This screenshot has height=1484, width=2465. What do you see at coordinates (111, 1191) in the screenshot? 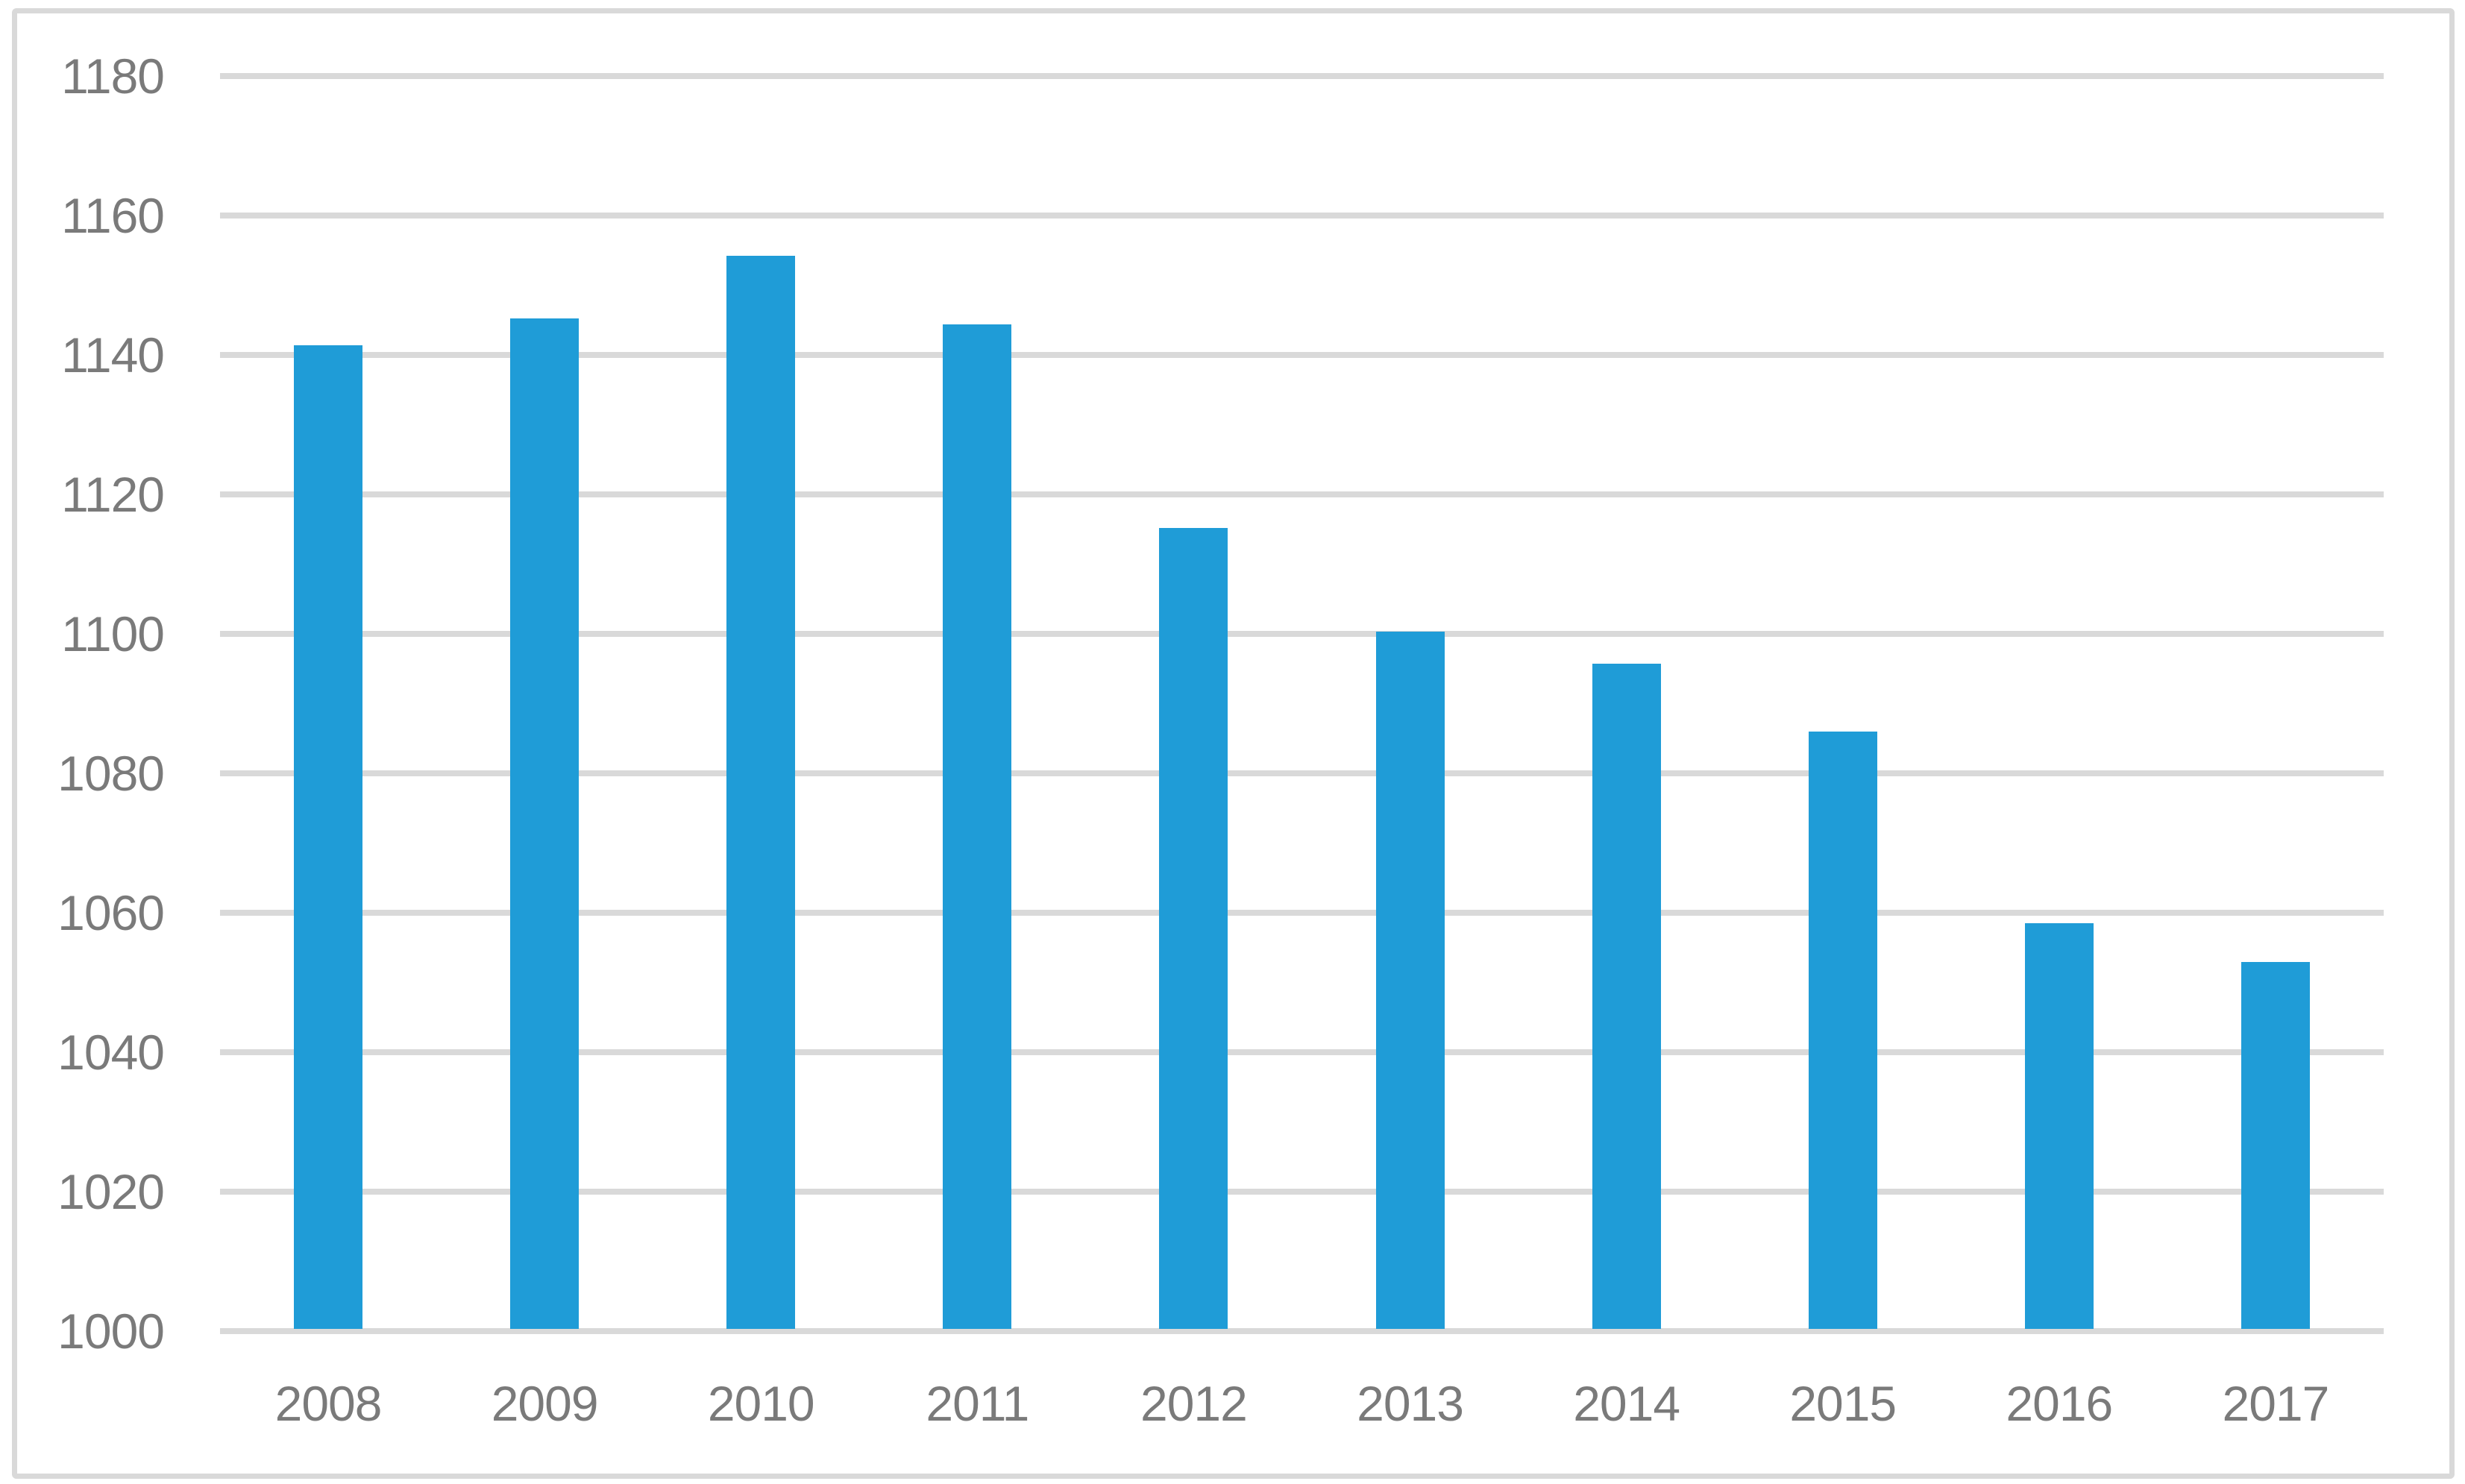
I see `y-tick-label: 1020` at bounding box center [111, 1191].